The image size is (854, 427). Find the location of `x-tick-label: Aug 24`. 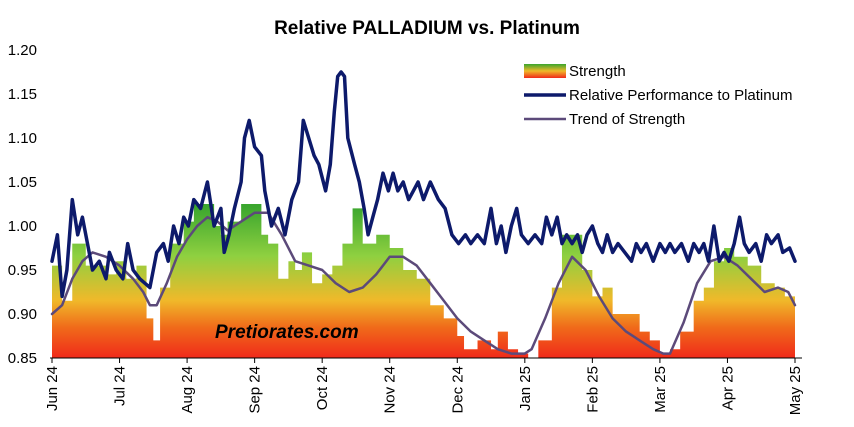

x-tick-label: Aug 24 is located at coordinates (187, 390).